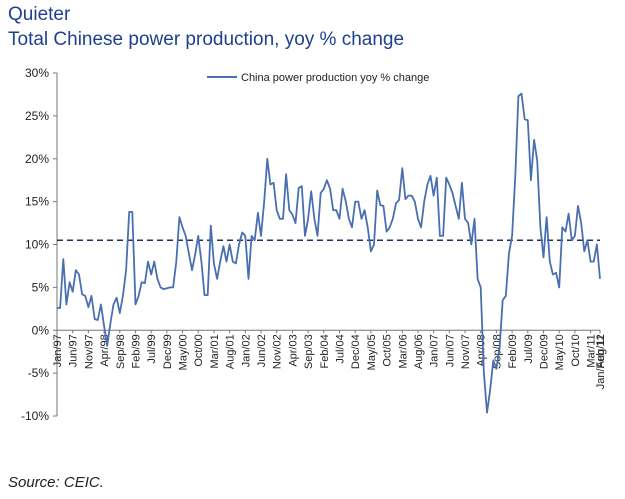 Image resolution: width=625 pixels, height=499 pixels. Describe the element at coordinates (403, 351) in the screenshot. I see `x-tick-label: Mar/06` at that location.